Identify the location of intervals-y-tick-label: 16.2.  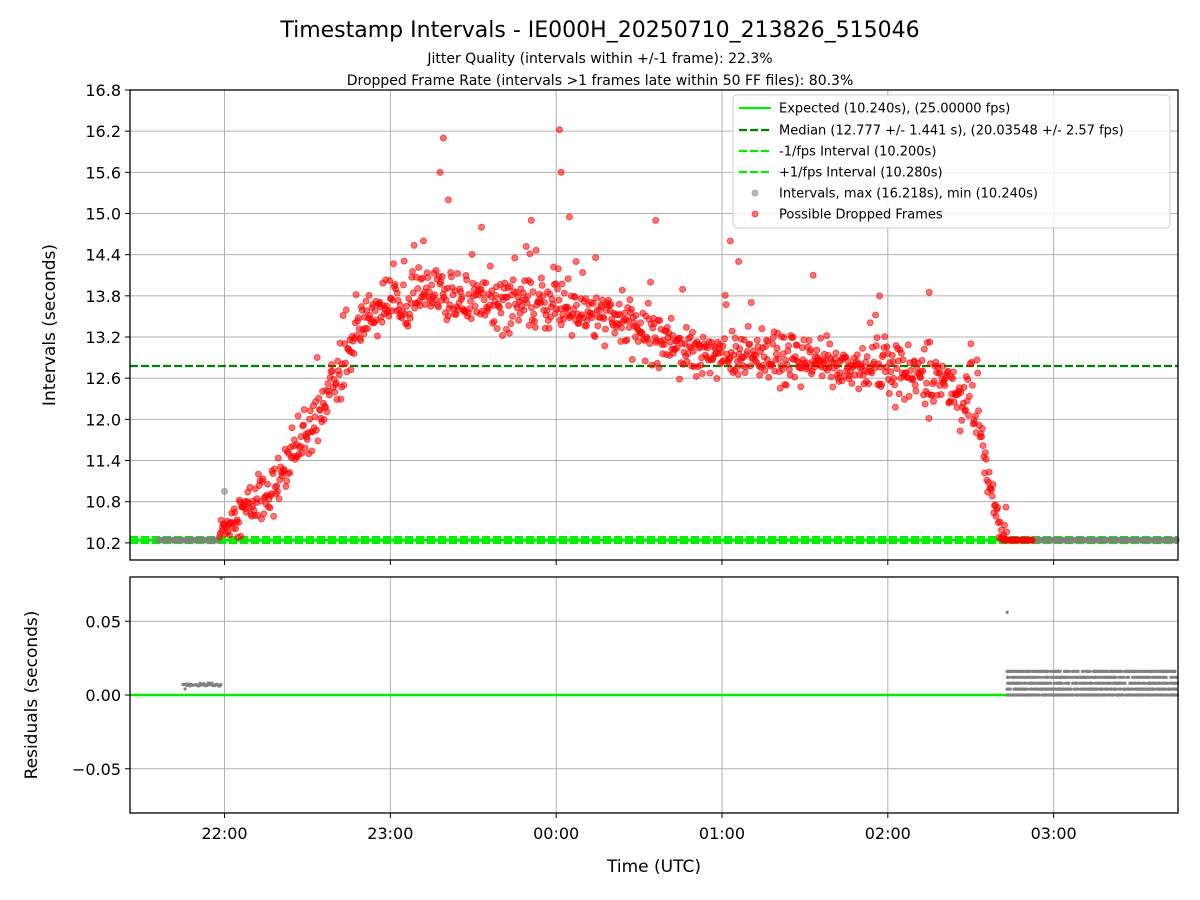
(103, 131).